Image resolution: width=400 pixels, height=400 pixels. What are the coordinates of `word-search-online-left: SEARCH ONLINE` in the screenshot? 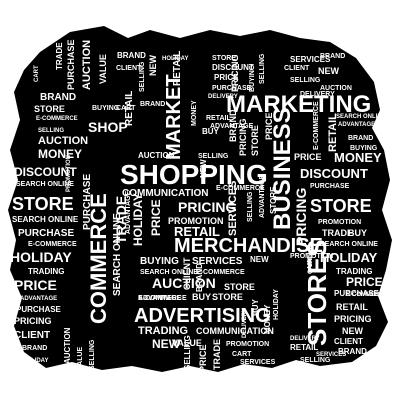 It's located at (45, 184).